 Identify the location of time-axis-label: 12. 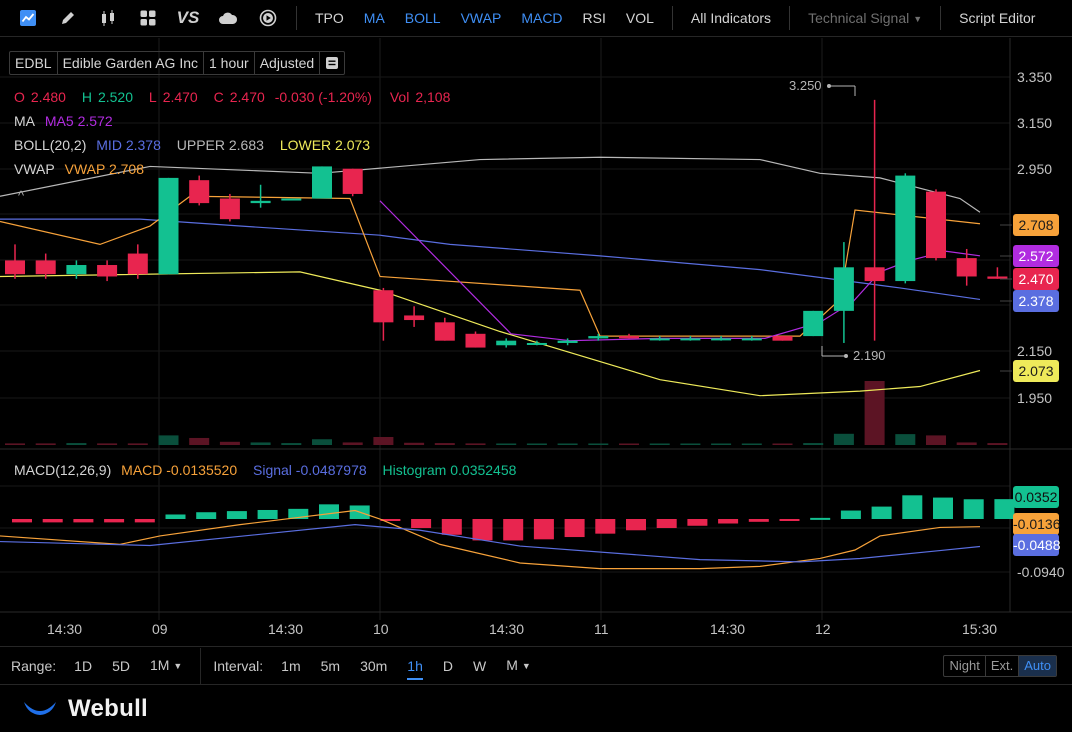
(823, 629).